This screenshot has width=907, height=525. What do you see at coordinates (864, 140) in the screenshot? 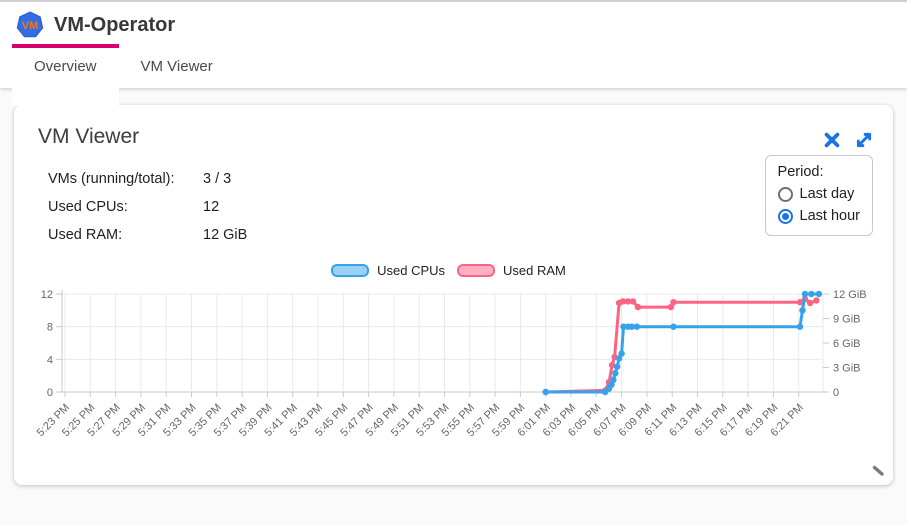
I see `expand-icon` at bounding box center [864, 140].